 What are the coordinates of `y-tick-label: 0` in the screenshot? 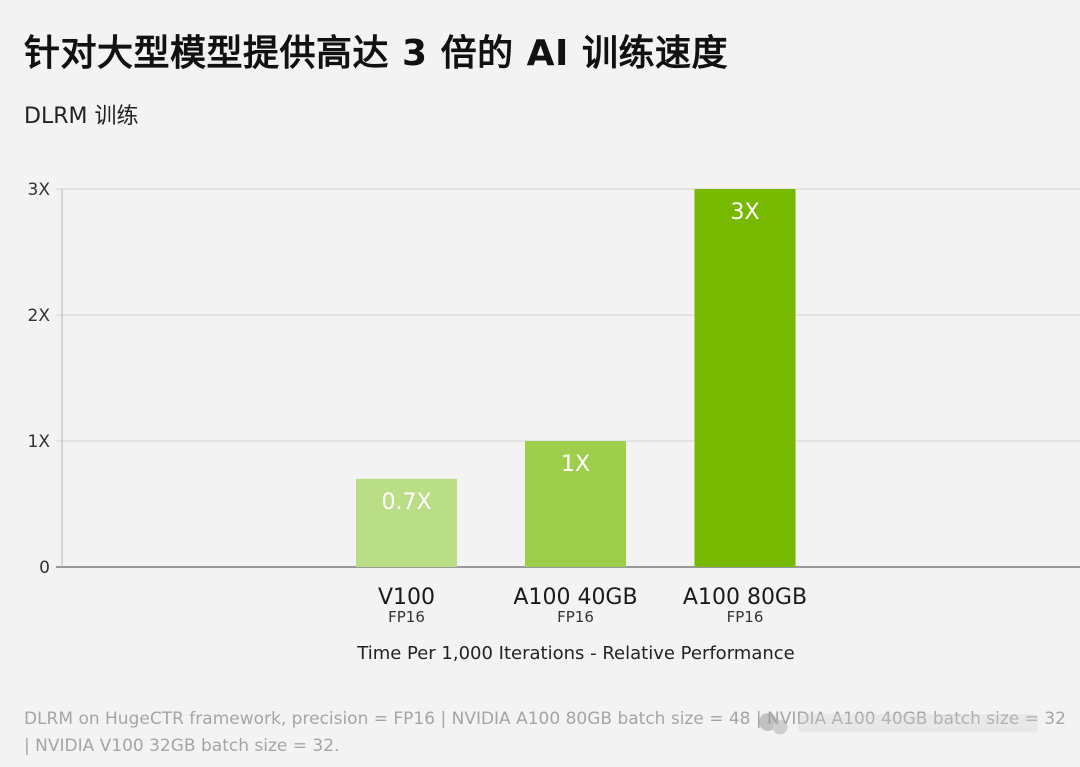 It's located at (44, 568).